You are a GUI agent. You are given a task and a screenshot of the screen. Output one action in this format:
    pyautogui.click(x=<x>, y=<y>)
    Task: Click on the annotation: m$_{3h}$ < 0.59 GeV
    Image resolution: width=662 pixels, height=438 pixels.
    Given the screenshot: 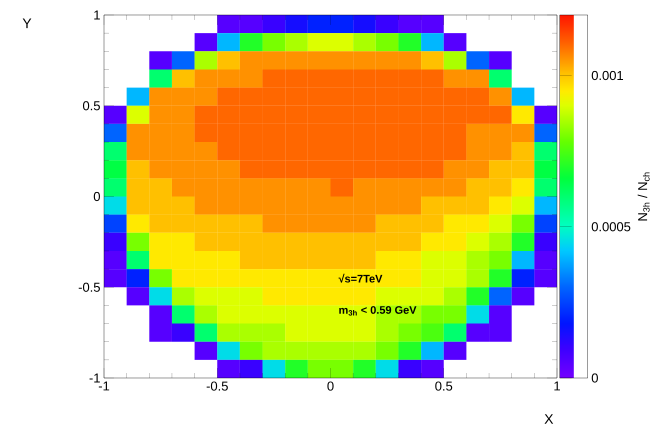 What is the action you would take?
    pyautogui.click(x=377, y=311)
    